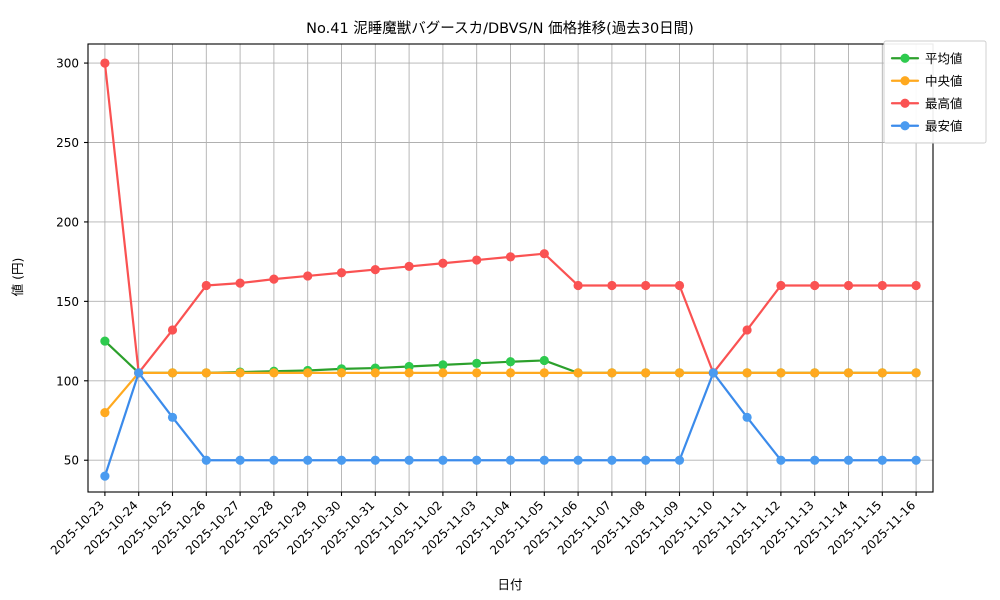 Image resolution: width=1000 pixels, height=600 pixels. I want to click on legend-label-平均値: 平均値, so click(944, 58).